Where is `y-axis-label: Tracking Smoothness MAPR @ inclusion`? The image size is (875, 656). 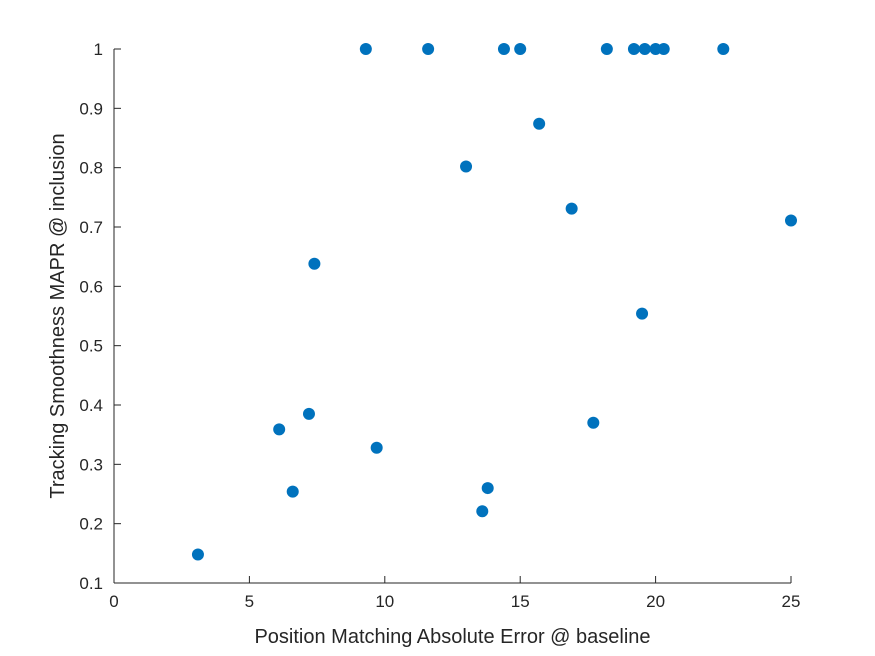 y-axis-label: Tracking Smoothness MAPR @ inclusion is located at coordinates (58, 315).